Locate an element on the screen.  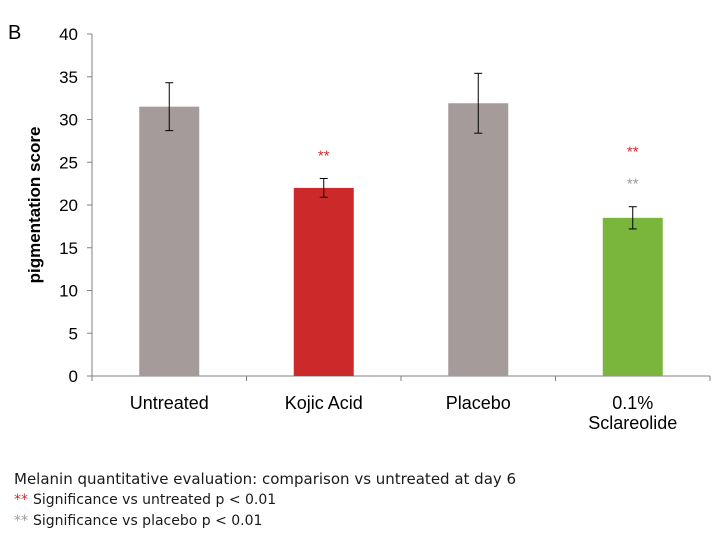
red-asterisks: ** is located at coordinates (21, 500).